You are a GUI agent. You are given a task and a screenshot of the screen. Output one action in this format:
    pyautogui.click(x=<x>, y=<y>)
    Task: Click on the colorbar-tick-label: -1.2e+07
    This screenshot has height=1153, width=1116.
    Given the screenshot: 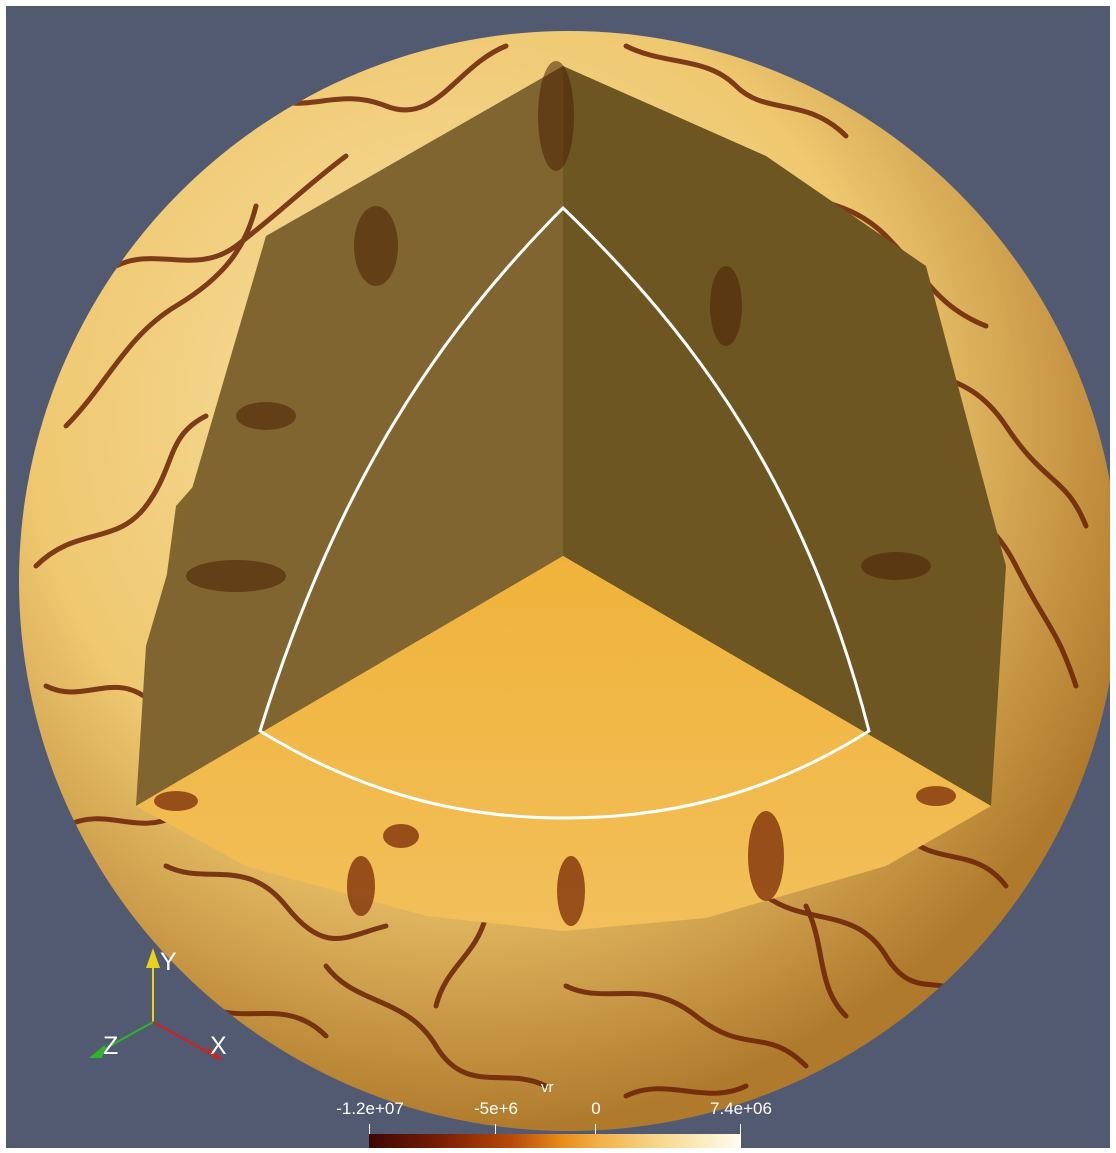 What is the action you would take?
    pyautogui.click(x=370, y=1108)
    